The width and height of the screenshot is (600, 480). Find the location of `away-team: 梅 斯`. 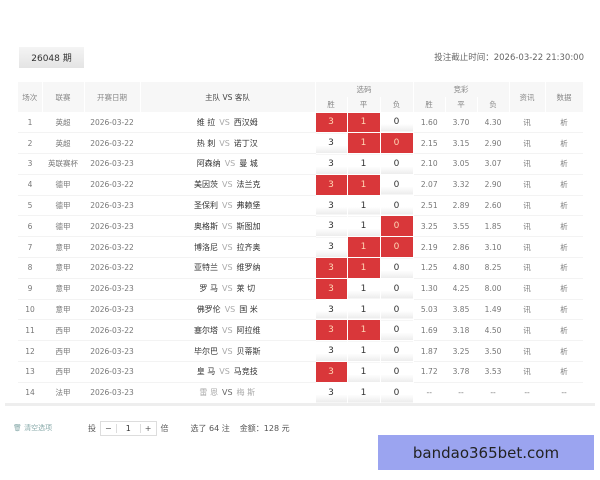

away-team: 梅 斯 is located at coordinates (246, 393).